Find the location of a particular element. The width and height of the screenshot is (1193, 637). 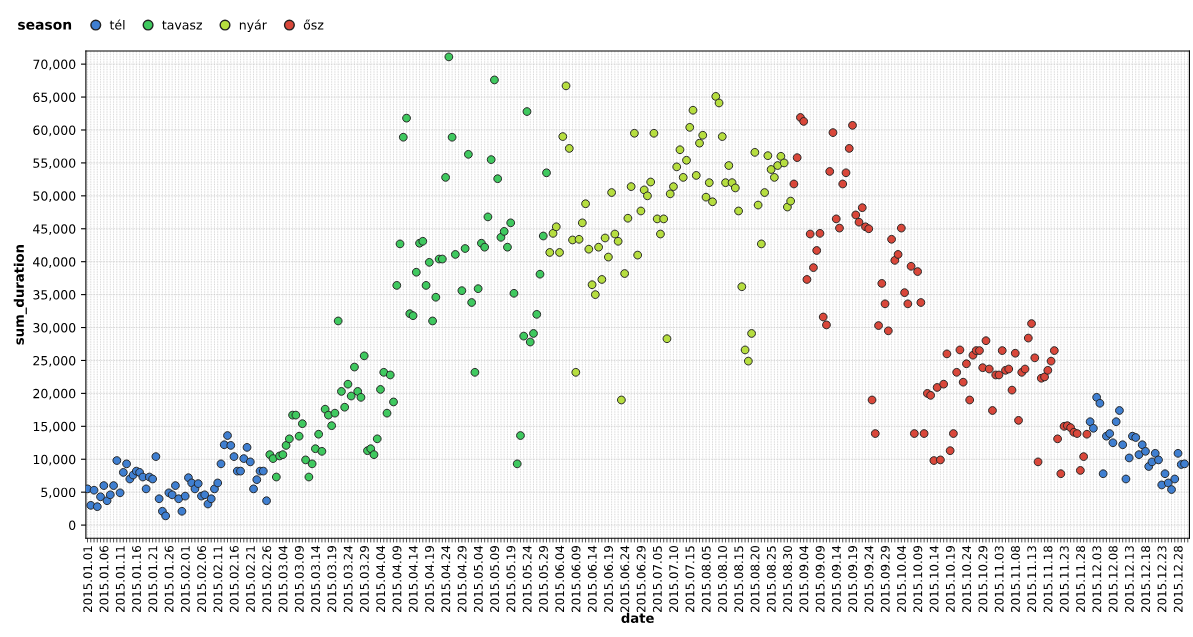

x-tick-label: 2015.11.13 is located at coordinates (1032, 579).